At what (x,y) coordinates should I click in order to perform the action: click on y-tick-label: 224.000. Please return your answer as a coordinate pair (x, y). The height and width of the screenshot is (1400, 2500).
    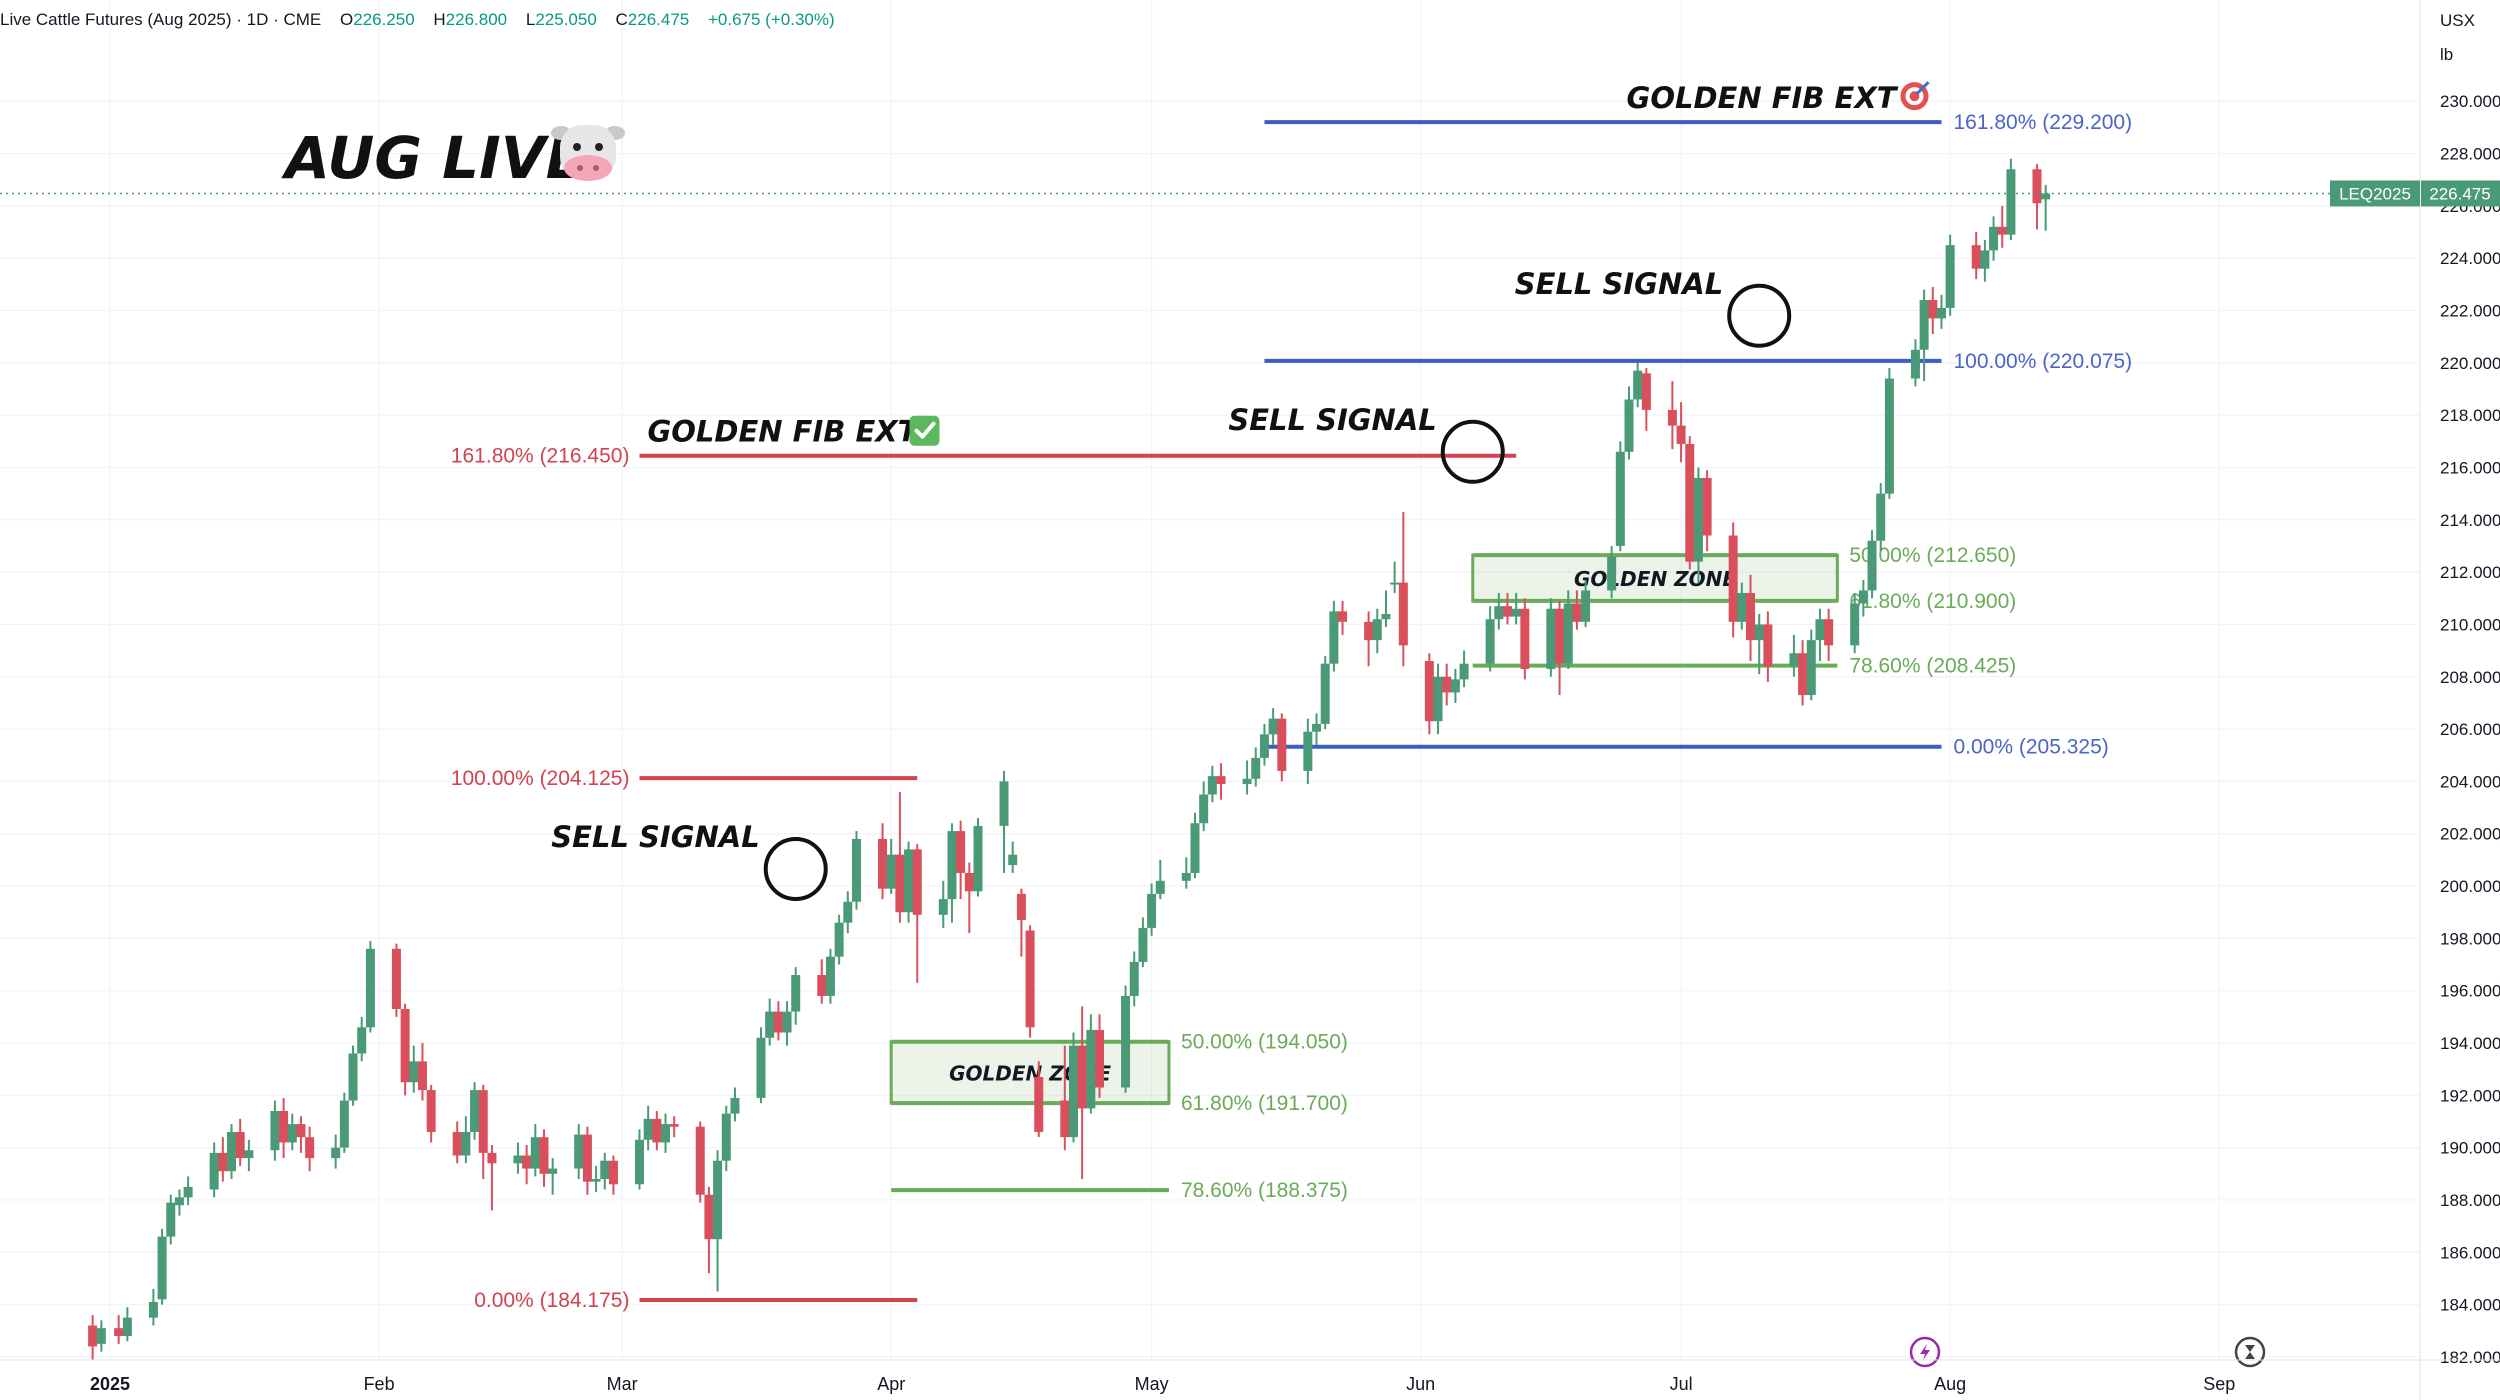
    Looking at the image, I should click on (2470, 258).